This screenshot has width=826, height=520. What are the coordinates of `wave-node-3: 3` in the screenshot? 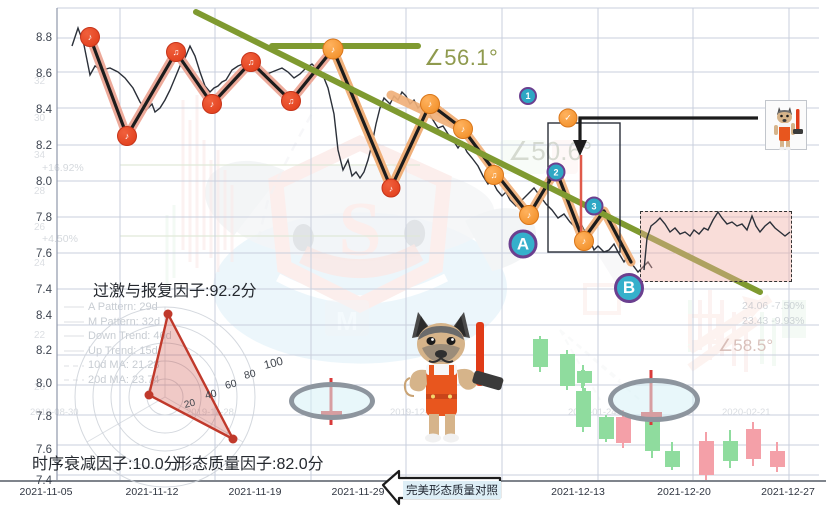 It's located at (594, 206).